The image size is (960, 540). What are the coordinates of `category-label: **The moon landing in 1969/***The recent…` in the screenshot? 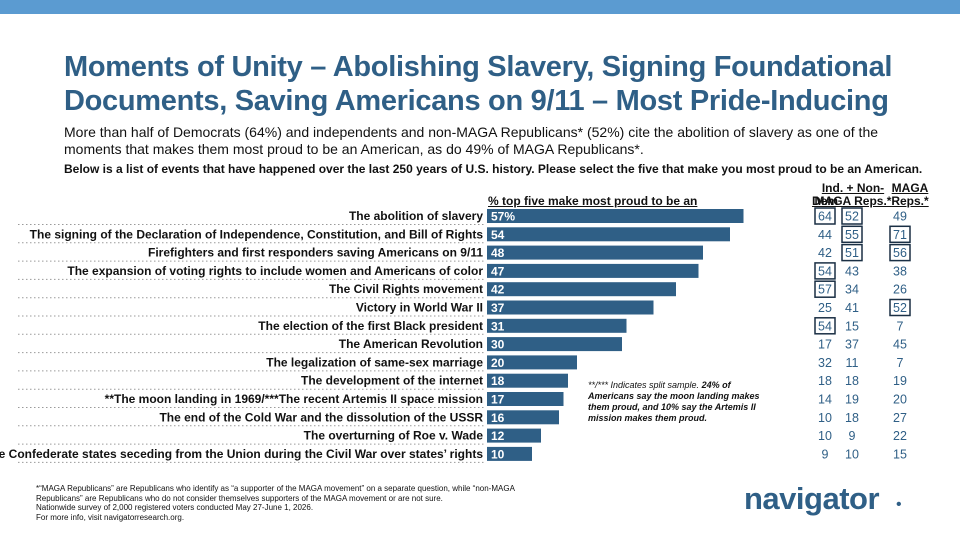 It's located at (294, 399).